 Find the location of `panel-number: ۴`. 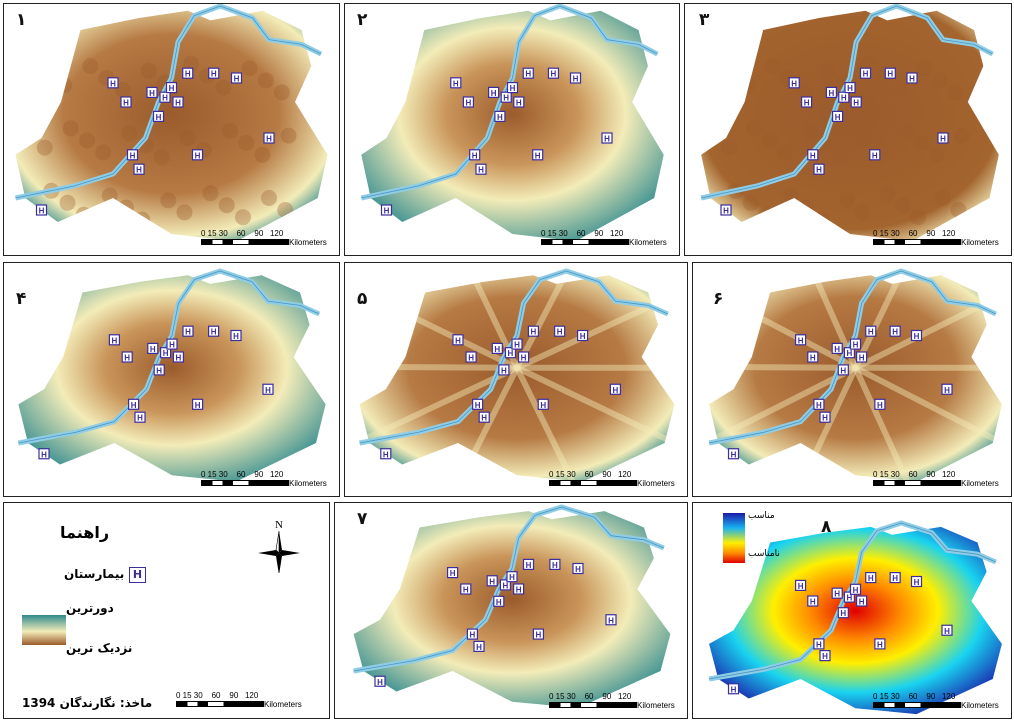

panel-number: ۴ is located at coordinates (21, 299).